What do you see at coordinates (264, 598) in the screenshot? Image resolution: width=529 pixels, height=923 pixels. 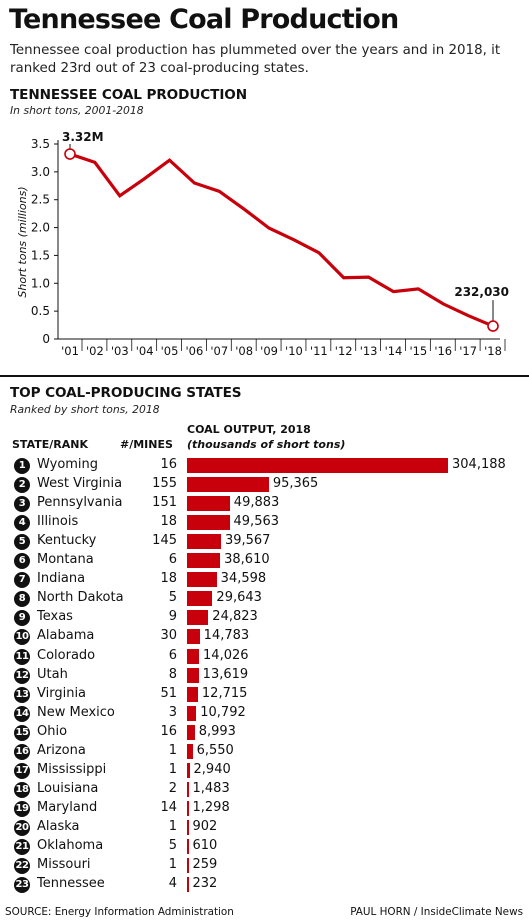 I see `state-row: 8 North Dakota 5 29,643` at bounding box center [264, 598].